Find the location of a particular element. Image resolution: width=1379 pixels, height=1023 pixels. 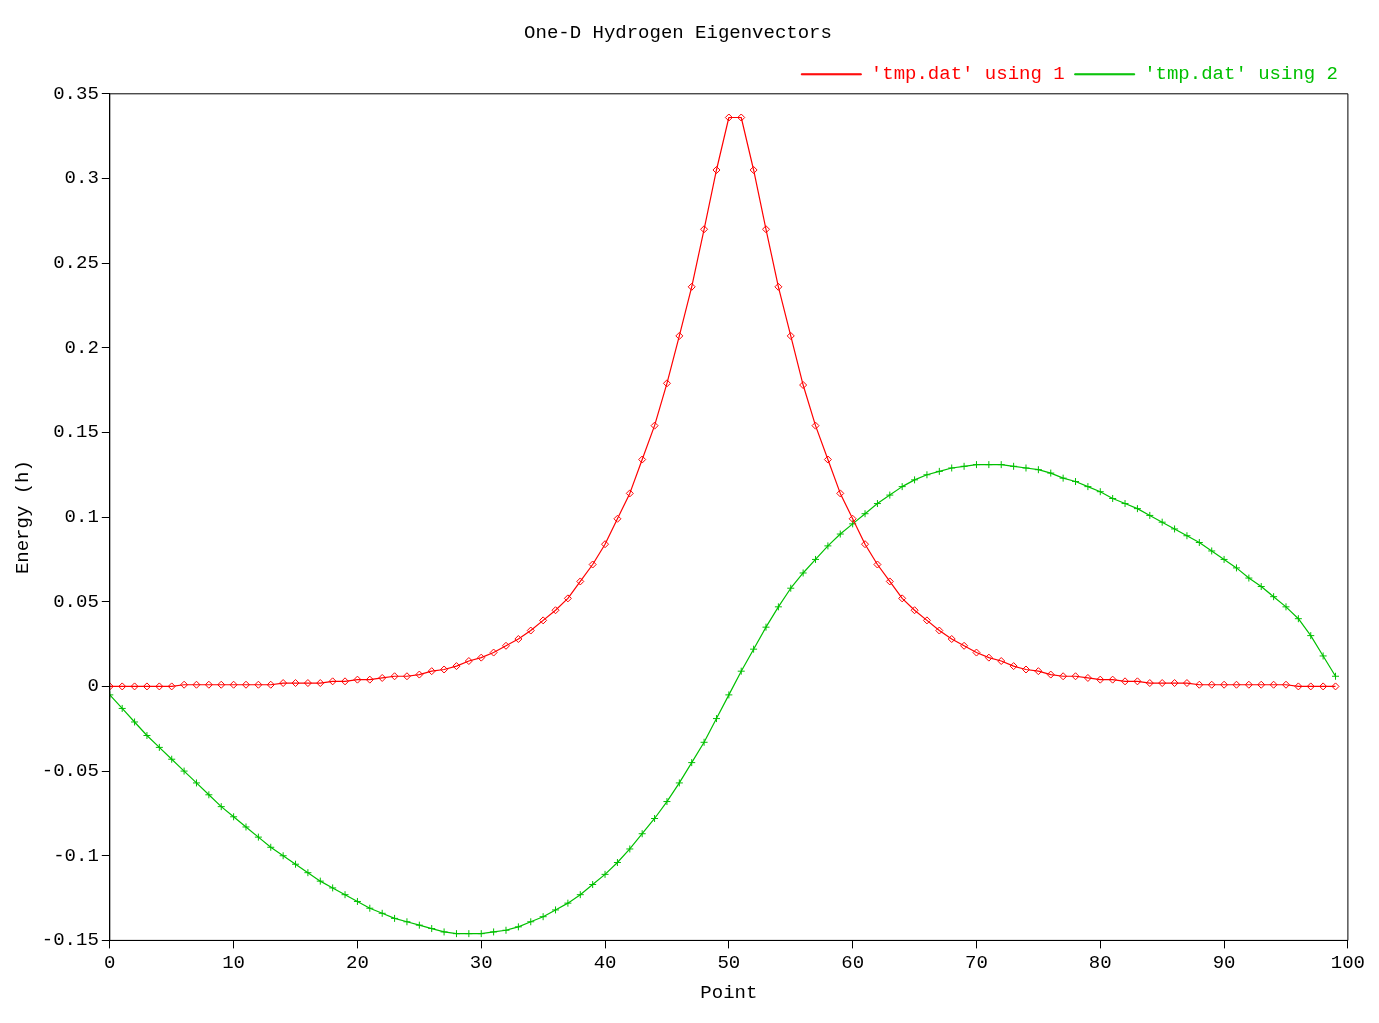

x-tick-label: 20 is located at coordinates (357, 962).